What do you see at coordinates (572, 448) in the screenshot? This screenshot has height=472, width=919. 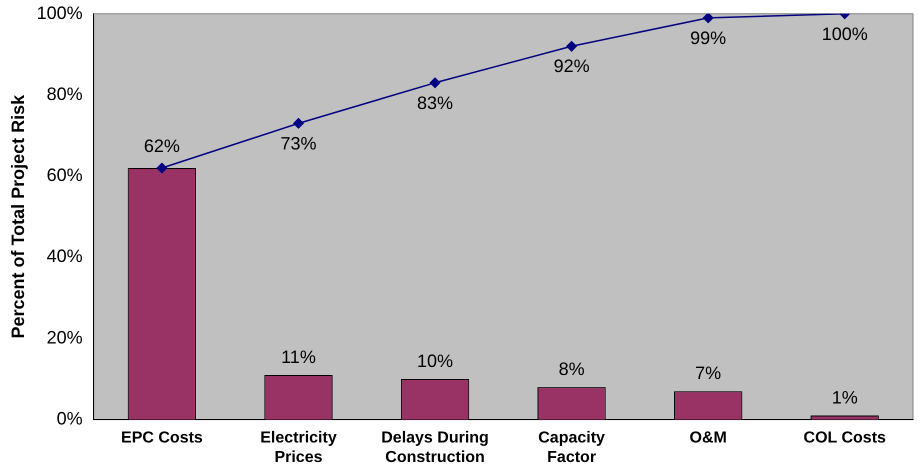 I see `x-tick-label: Capacity Factor` at bounding box center [572, 448].